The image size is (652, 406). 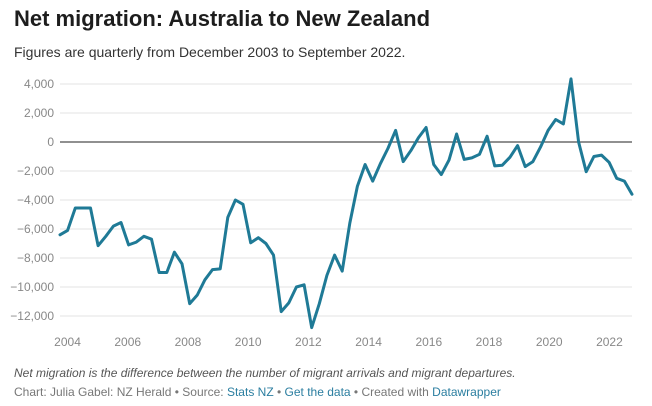 What do you see at coordinates (35, 200) in the screenshot?
I see `y-tick-label: −4,000` at bounding box center [35, 200].